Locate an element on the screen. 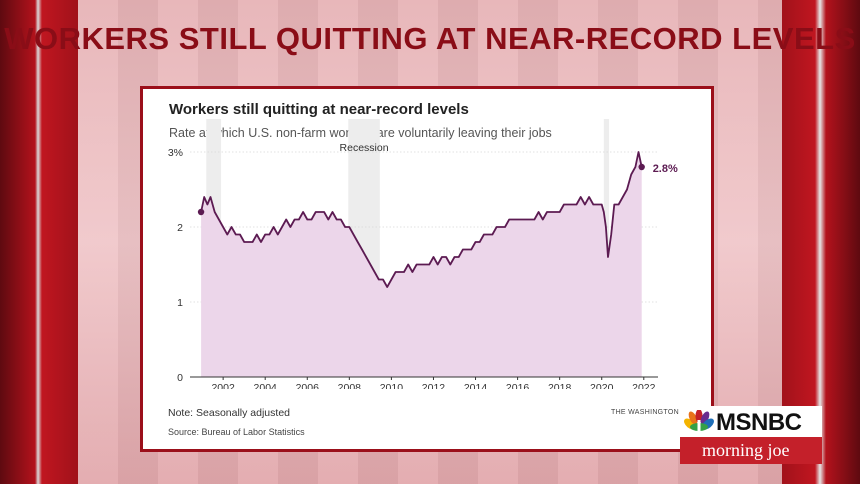 Image resolution: width=860 pixels, height=484 pixels. peacock-icon is located at coordinates (699, 421).